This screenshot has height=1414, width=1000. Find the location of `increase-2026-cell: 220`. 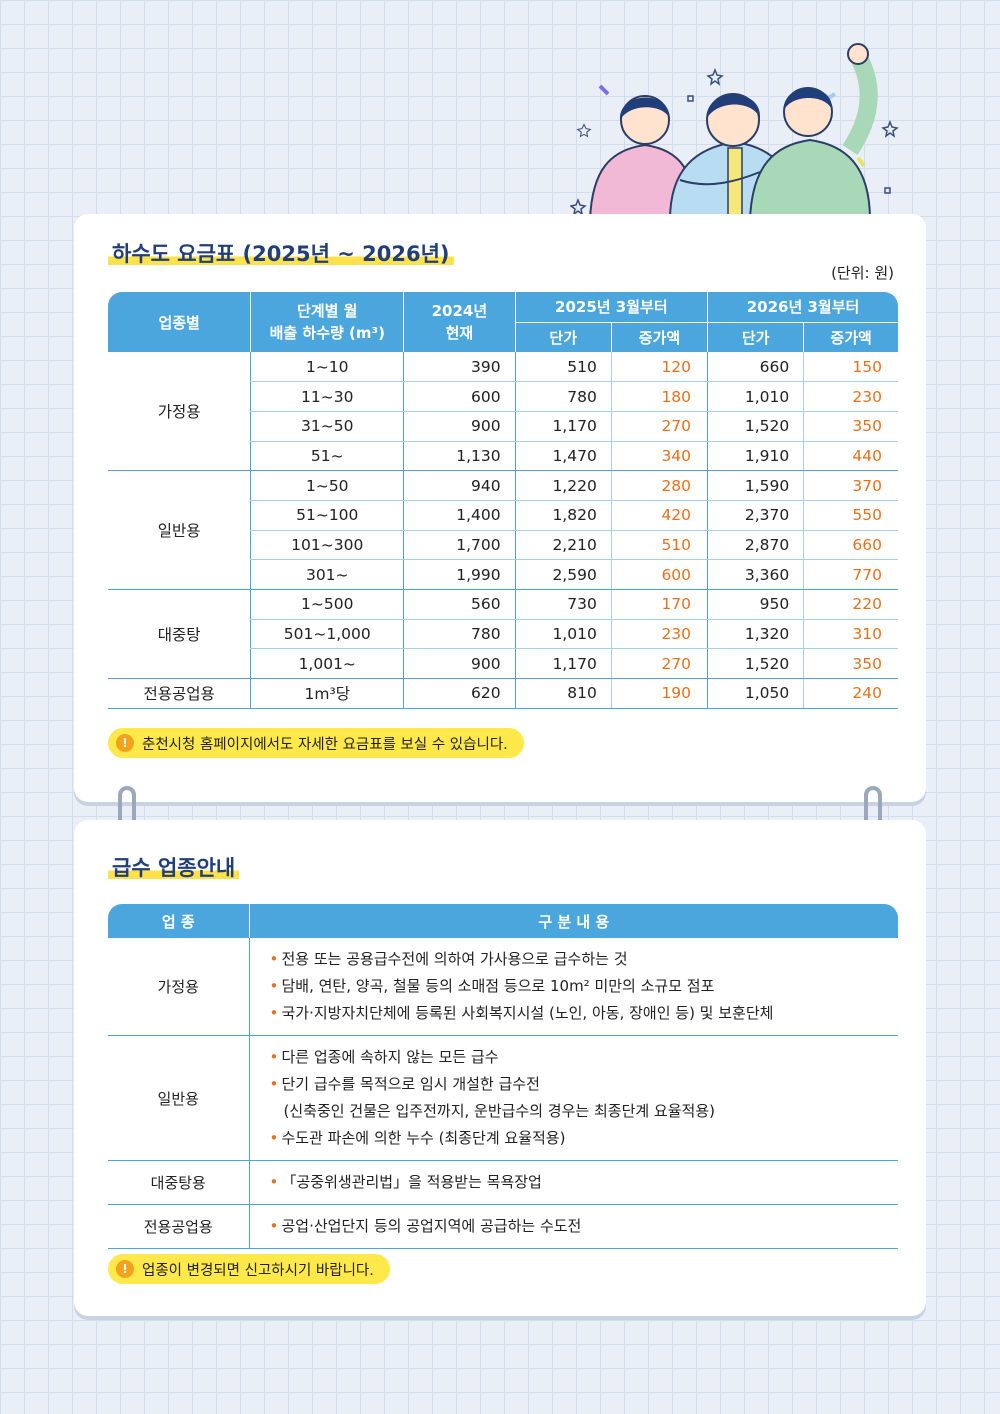

increase-2026-cell: 220 is located at coordinates (850, 604).